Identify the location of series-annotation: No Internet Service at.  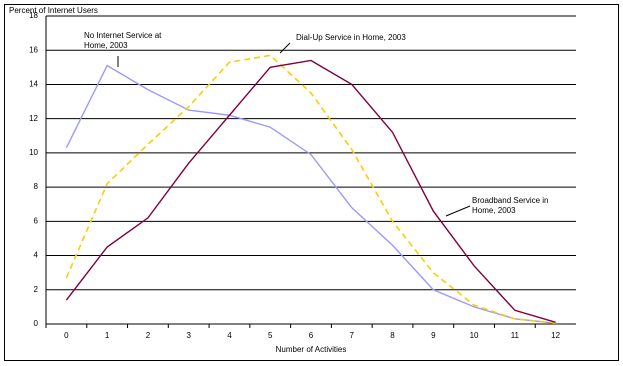
(123, 35).